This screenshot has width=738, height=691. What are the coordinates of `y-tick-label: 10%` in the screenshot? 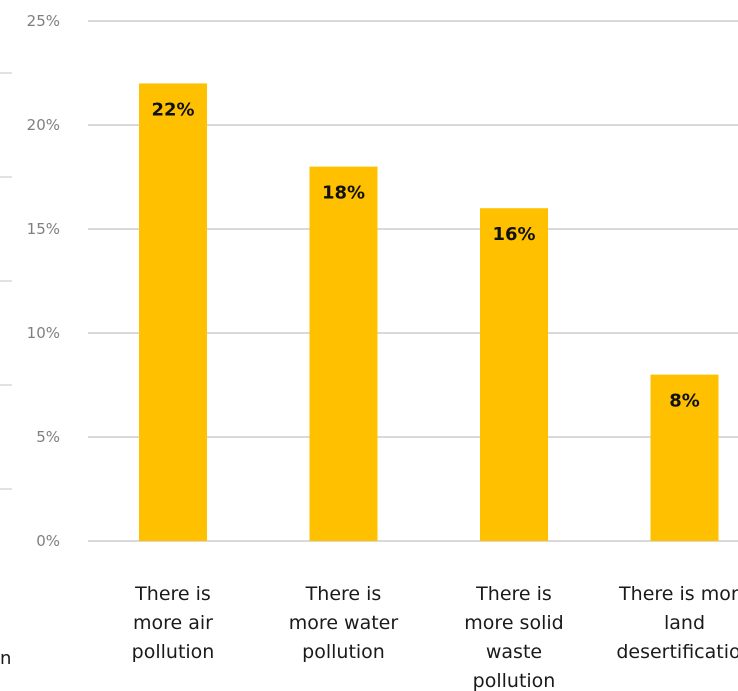 It's located at (43, 333).